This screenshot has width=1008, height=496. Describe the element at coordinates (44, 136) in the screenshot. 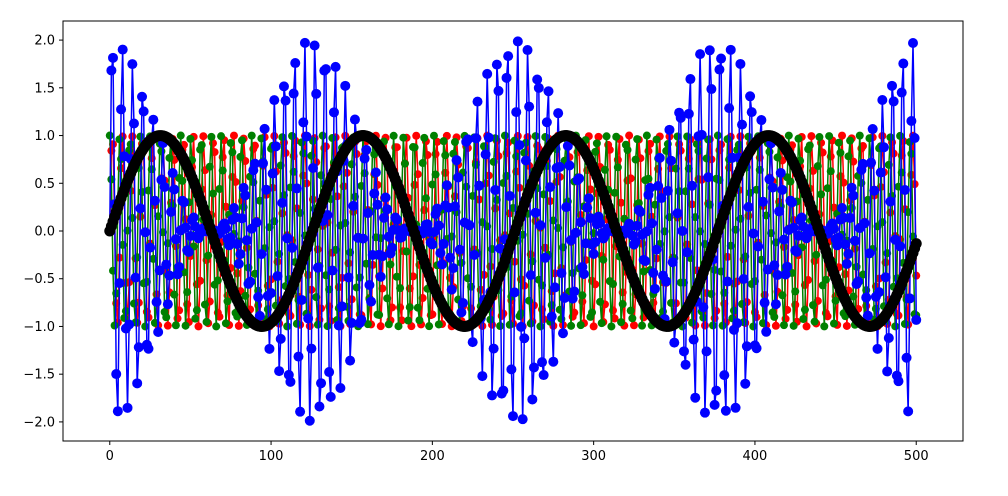

I see `y-tick-label: 1.0` at that location.